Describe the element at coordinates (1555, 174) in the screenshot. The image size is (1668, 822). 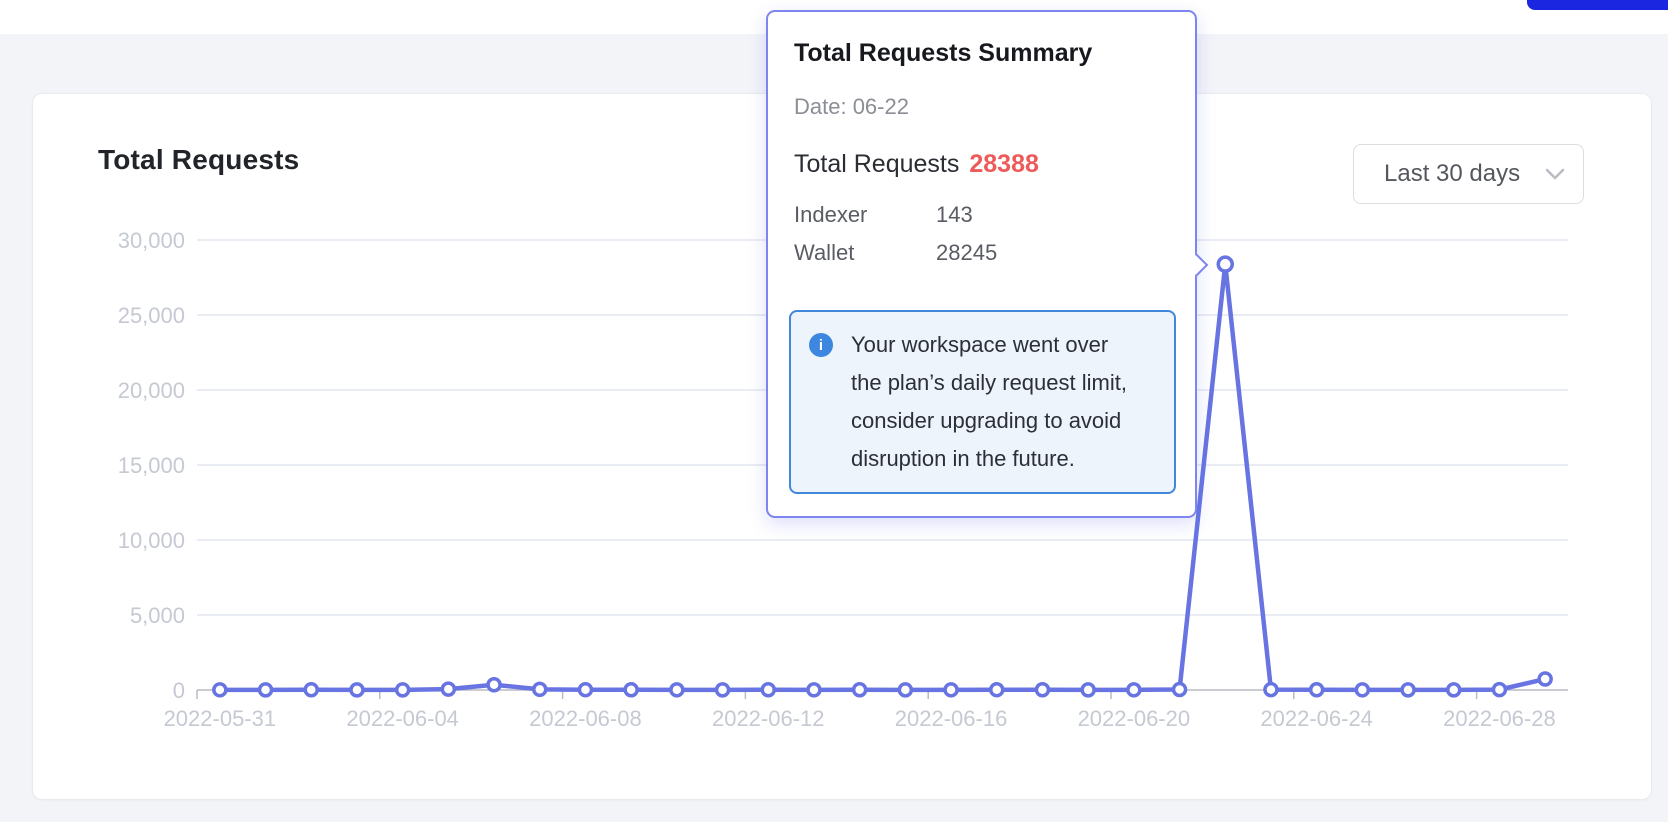
I see `chevron-down-icon` at that location.